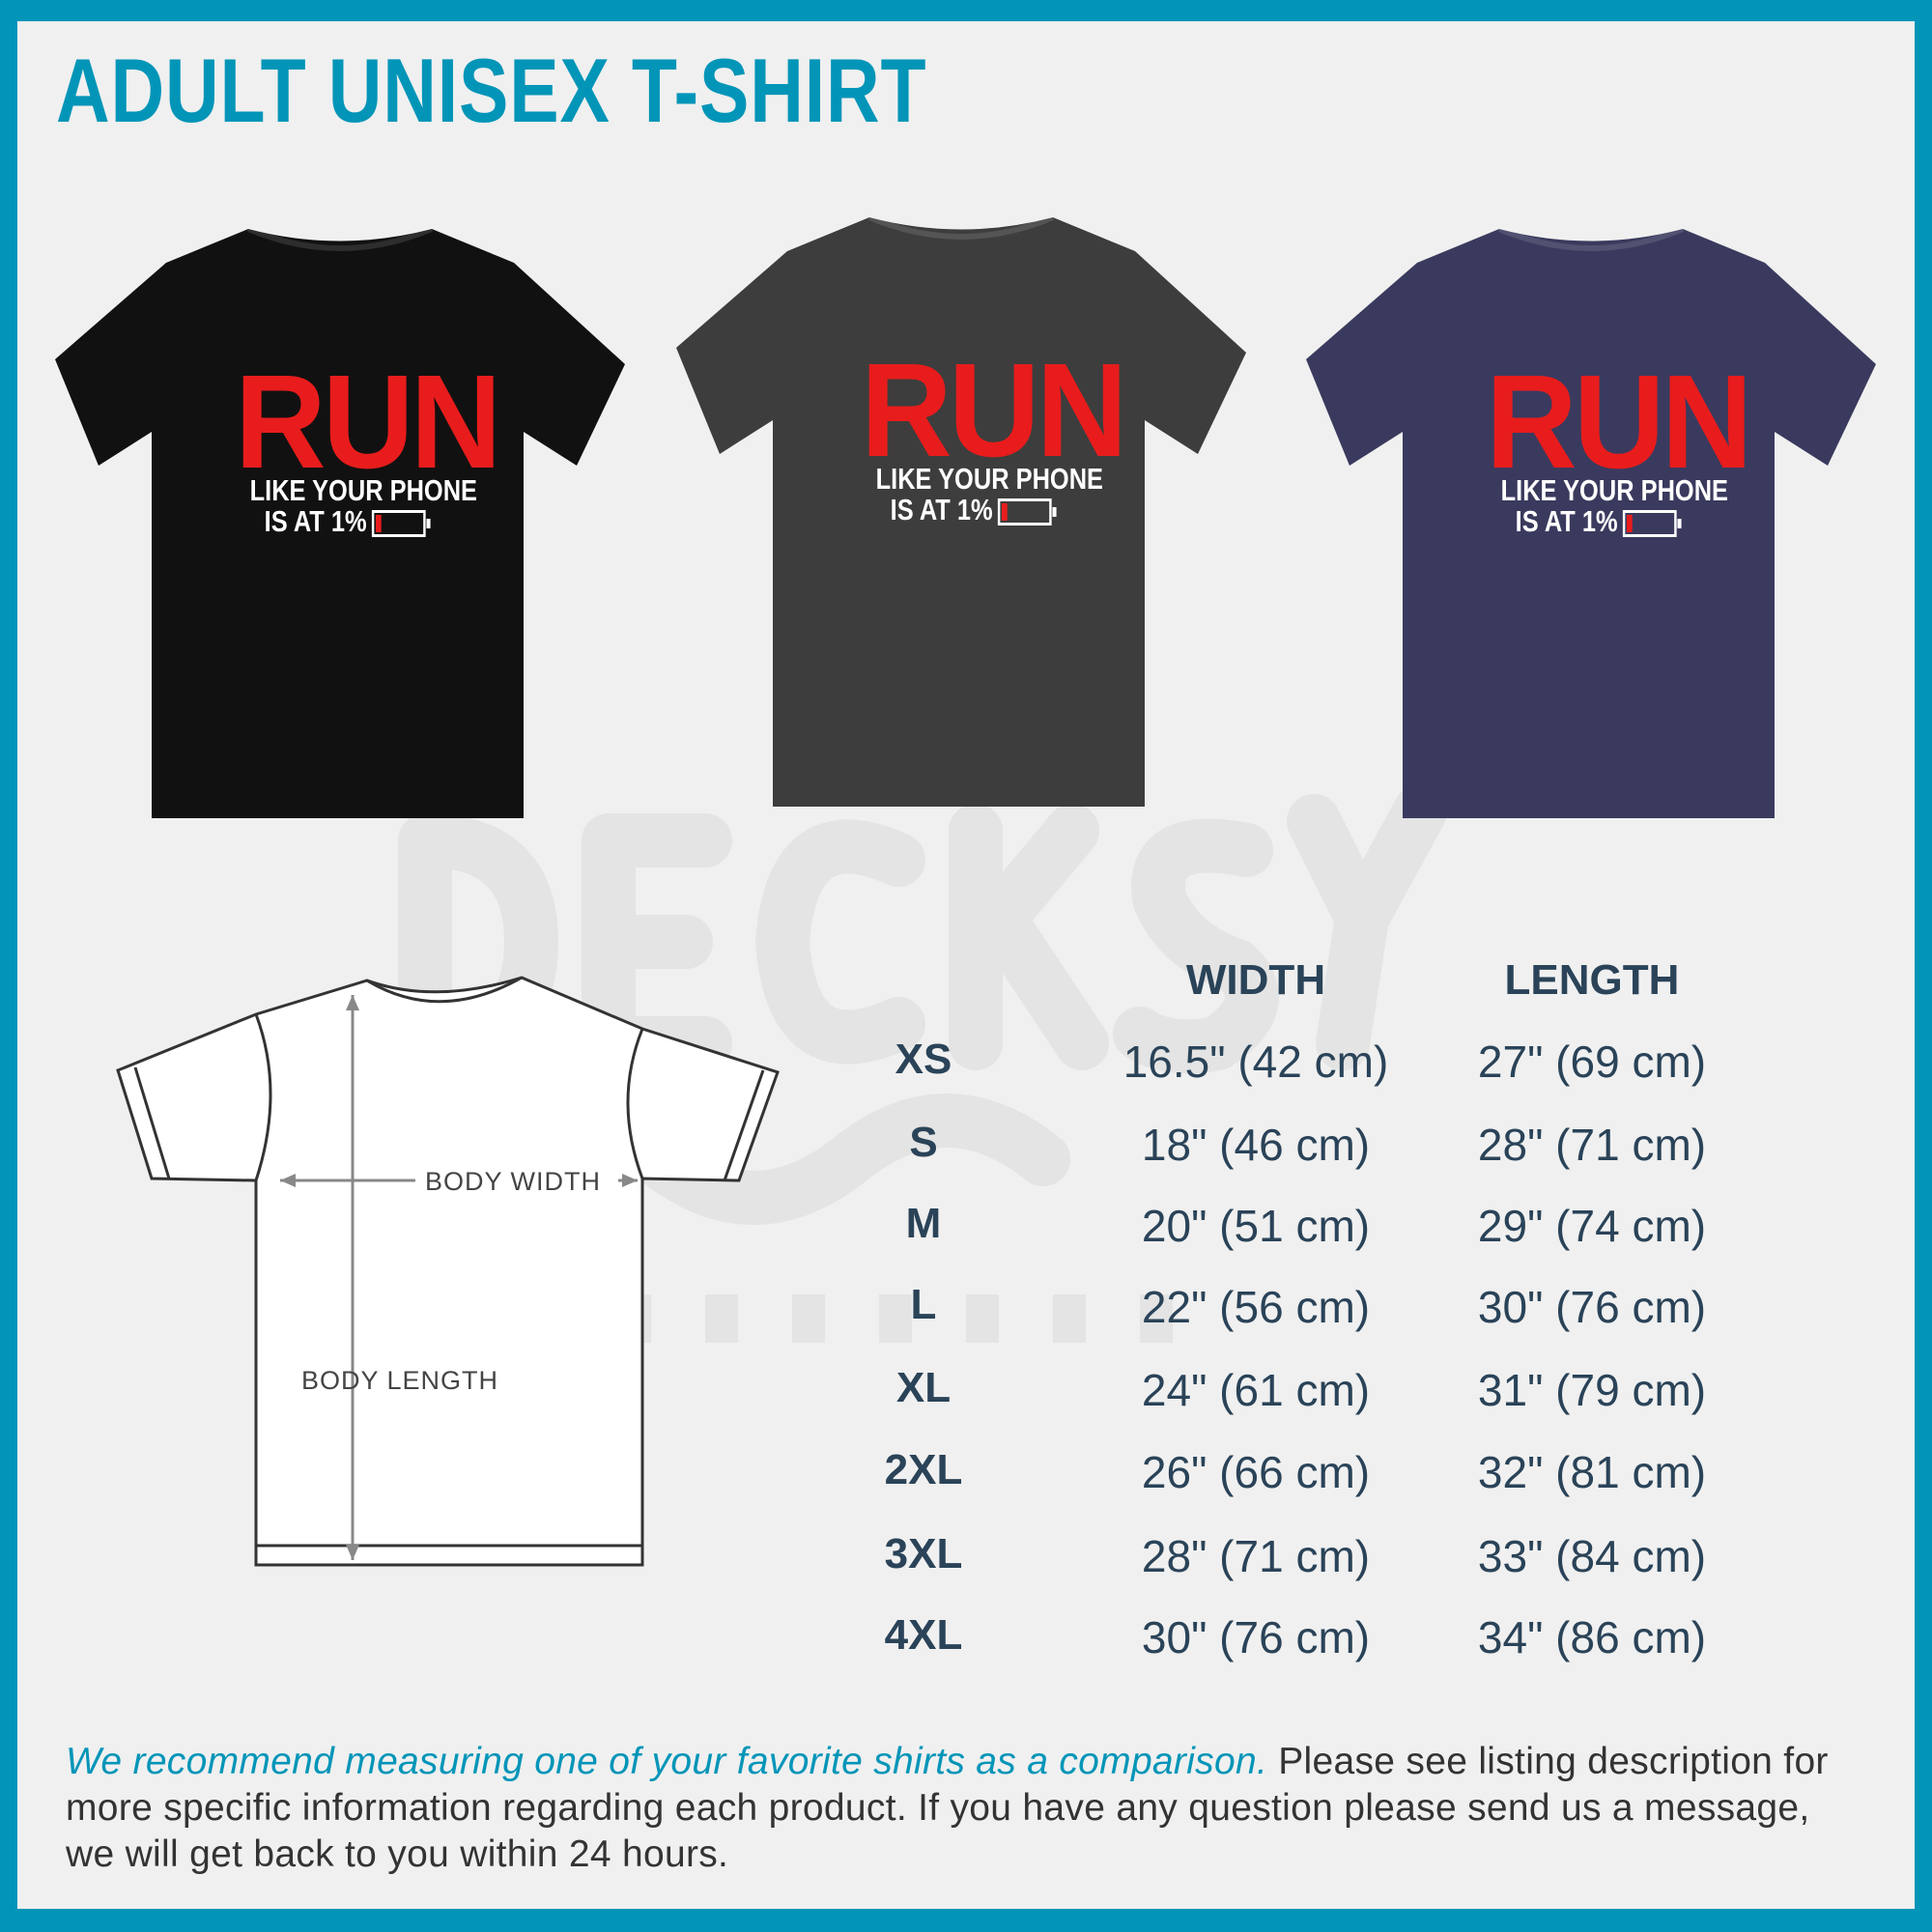  Describe the element at coordinates (1256, 1556) in the screenshot. I see `width-cell: 28" (71 cm)` at that location.